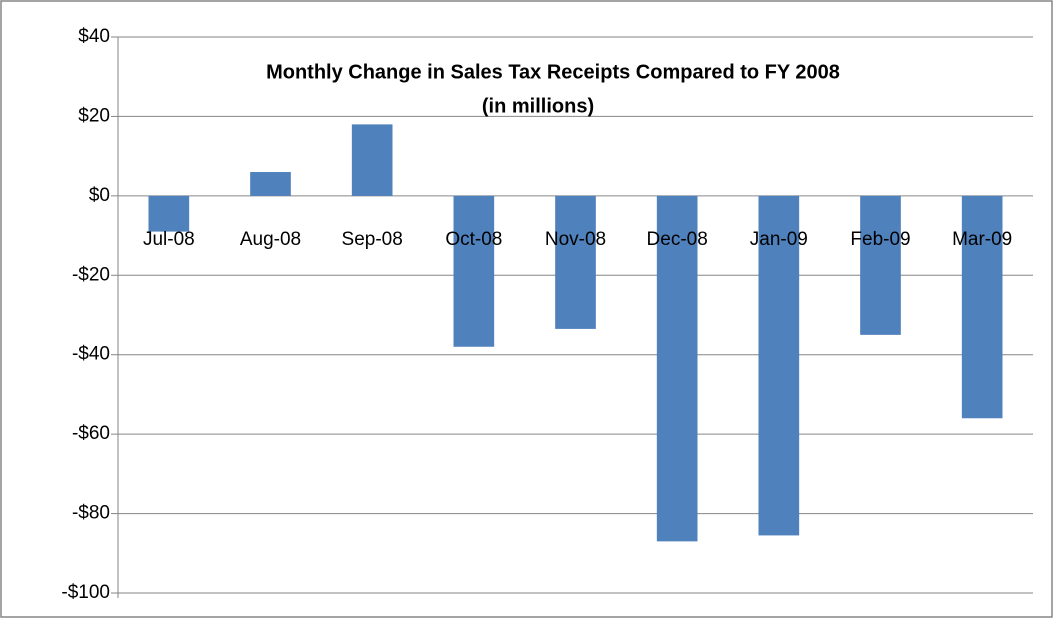 The image size is (1053, 623). What do you see at coordinates (473, 239) in the screenshot?
I see `x-tick-label: Oct-08` at bounding box center [473, 239].